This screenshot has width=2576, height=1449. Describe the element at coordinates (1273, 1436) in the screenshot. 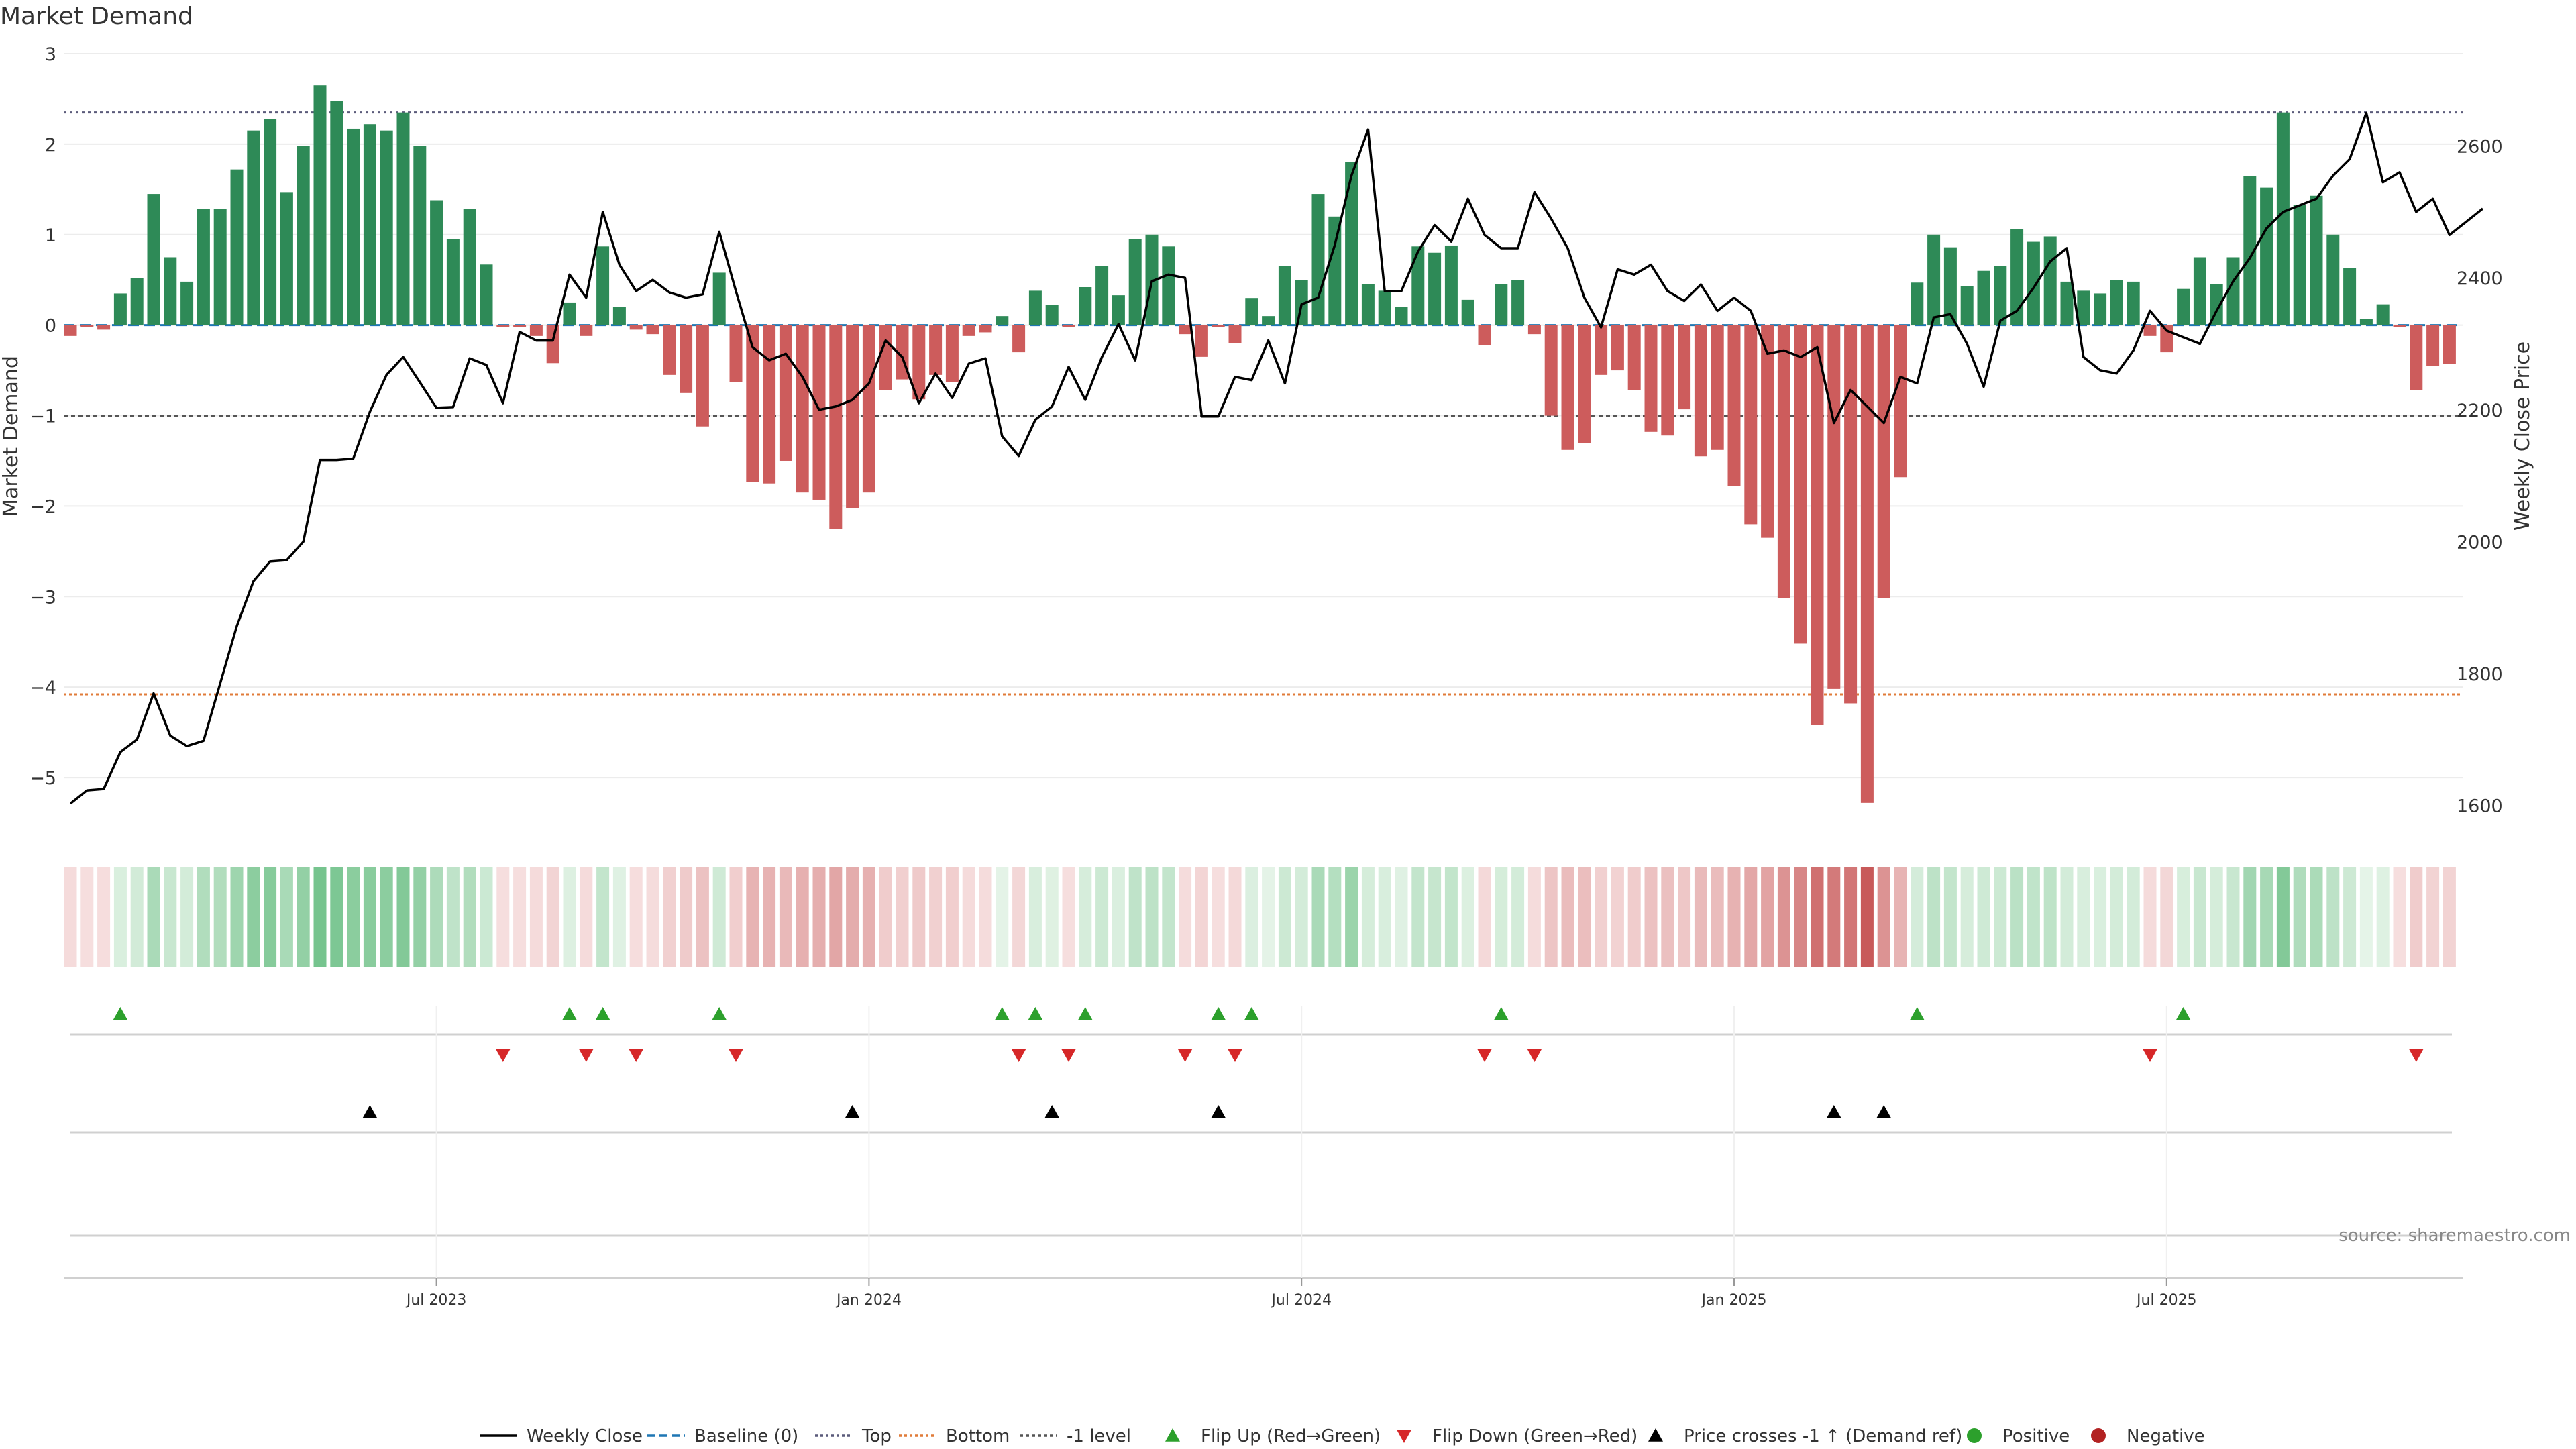

I see `legend-item: Flip Up (Red→Green)` at that location.